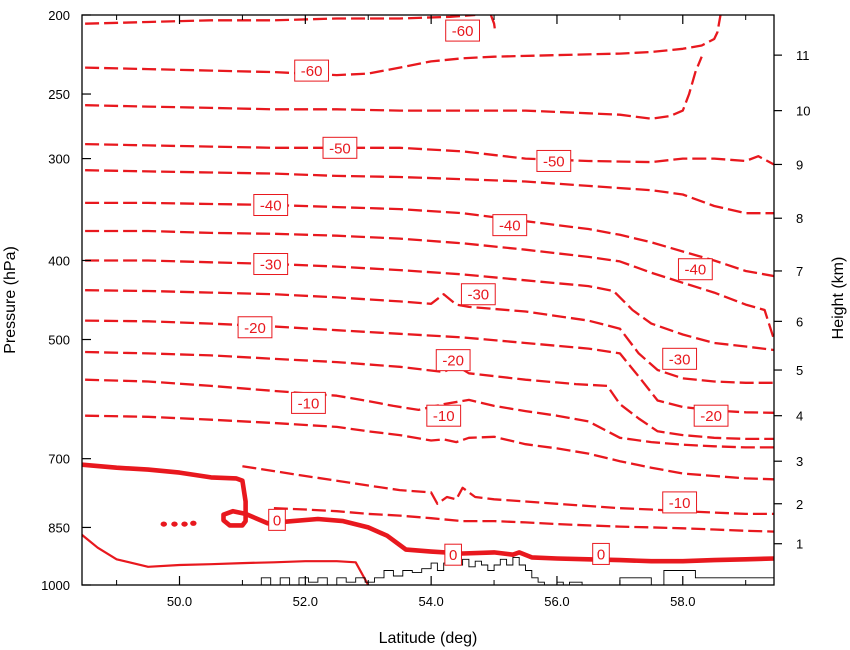 This screenshot has height=650, width=850. I want to click on height-tick-label: 3, so click(799, 461).